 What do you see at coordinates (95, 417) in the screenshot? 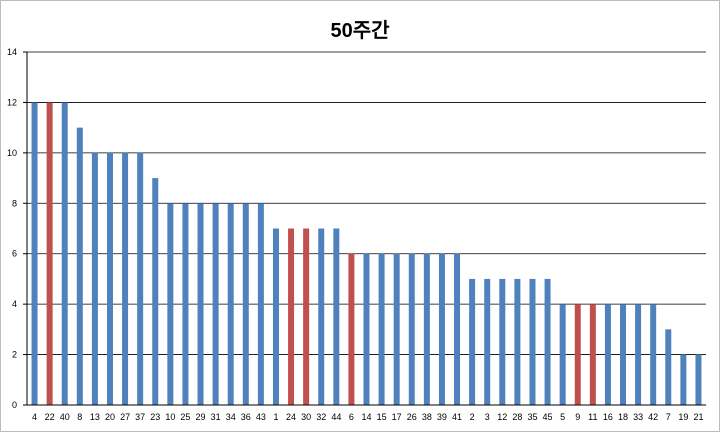
I see `x-tick-label: 13` at bounding box center [95, 417].